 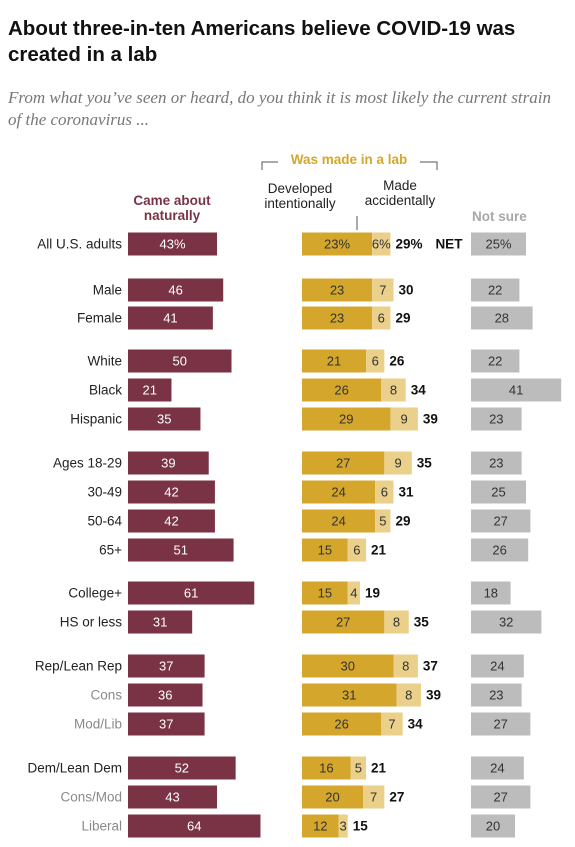 What do you see at coordinates (400, 185) in the screenshot?
I see `header-accidentally-line: Made` at bounding box center [400, 185].